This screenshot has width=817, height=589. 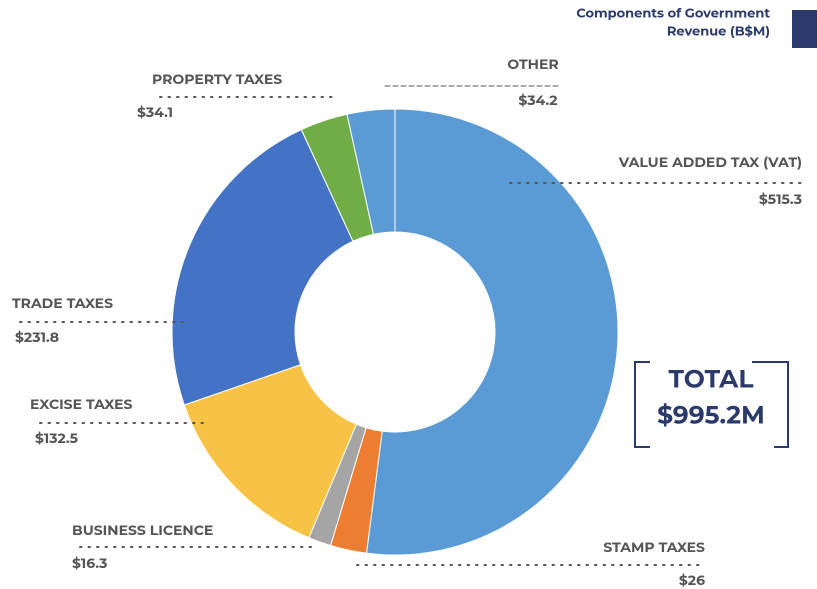 What do you see at coordinates (804, 29) in the screenshot?
I see `title-badge` at bounding box center [804, 29].